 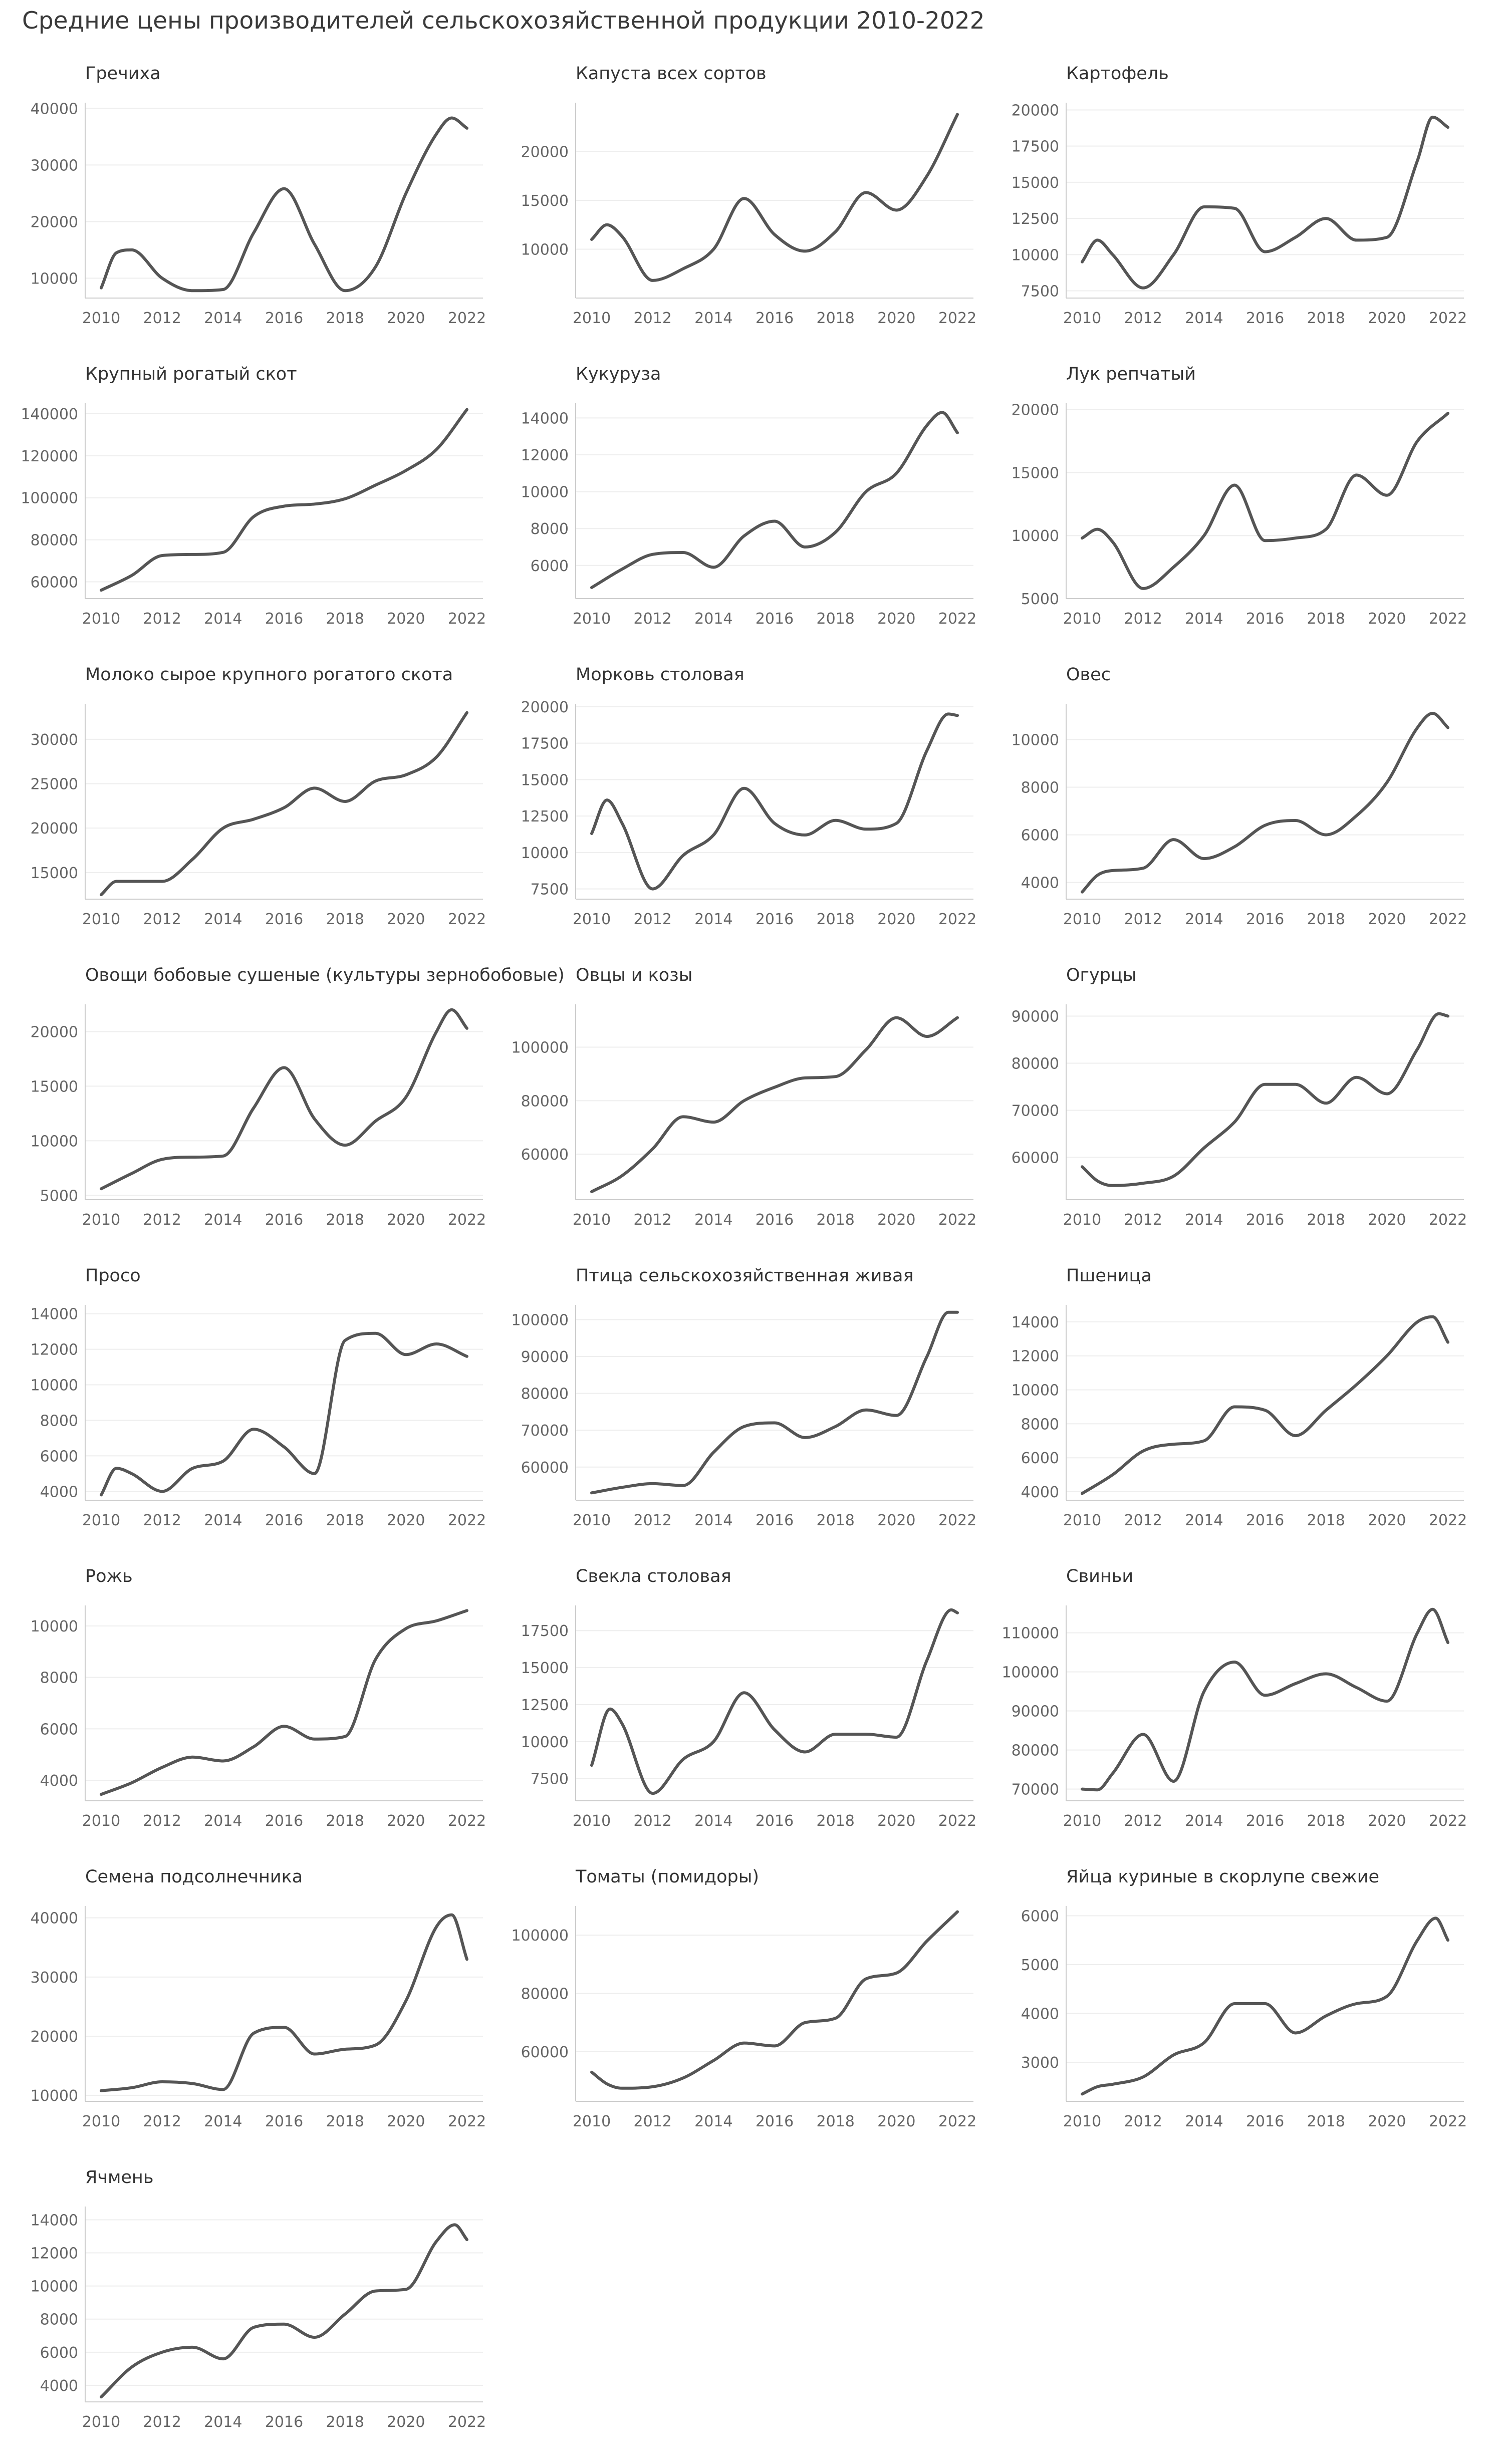 What do you see at coordinates (49, 414) in the screenshot?
I see `y-tick-label: 140000` at bounding box center [49, 414].